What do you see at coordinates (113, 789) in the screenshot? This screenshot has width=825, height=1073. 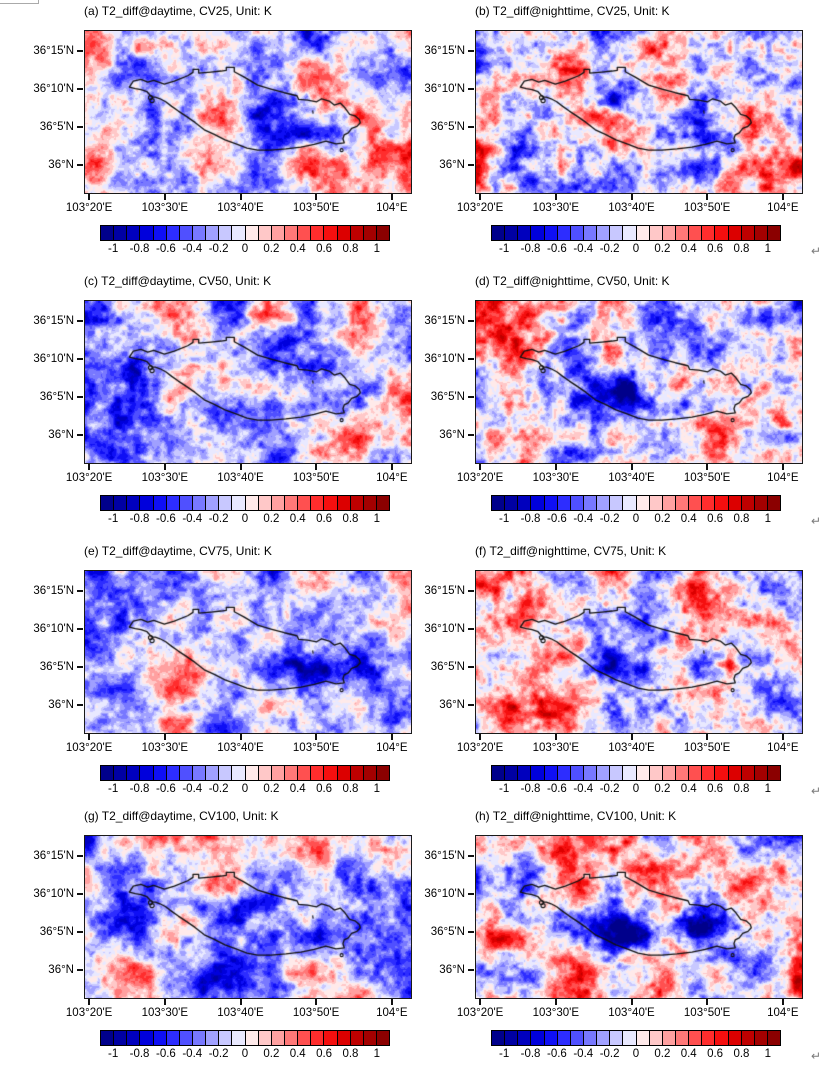 I see `colorbar-tick-label: -1` at bounding box center [113, 789].